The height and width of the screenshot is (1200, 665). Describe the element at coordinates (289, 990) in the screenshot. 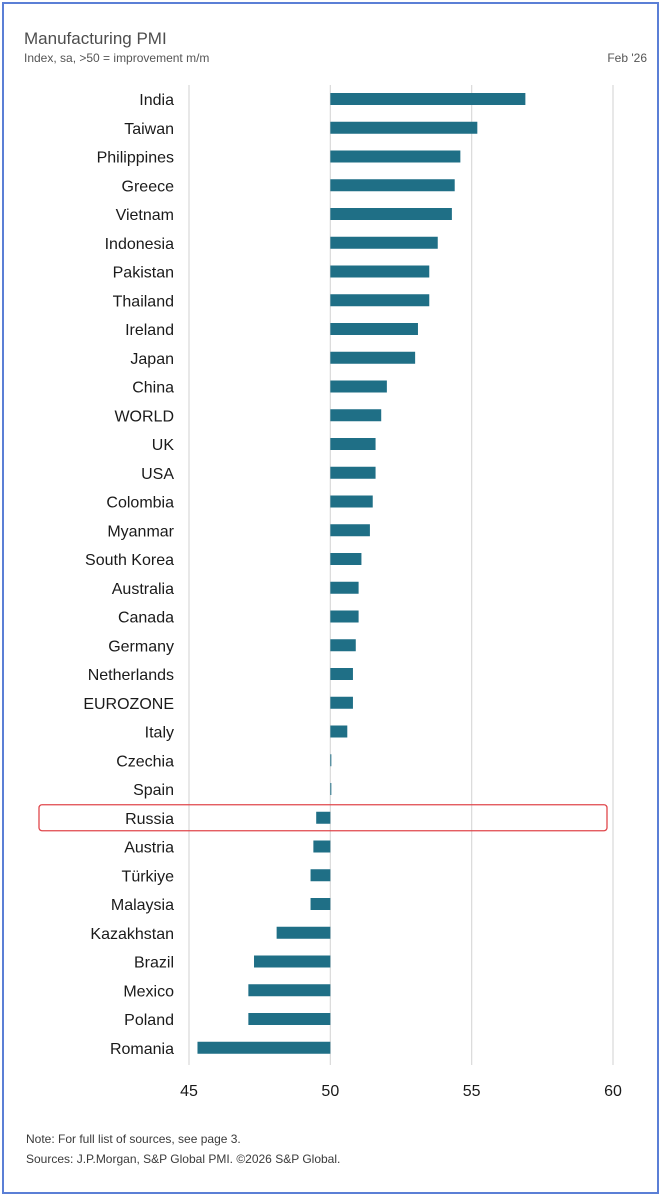

I see `bar-mexico` at that location.